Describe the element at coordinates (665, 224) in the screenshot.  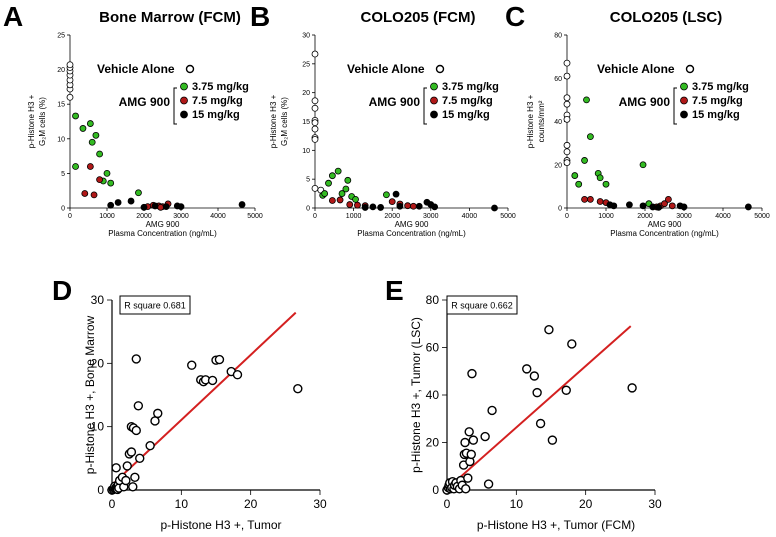
I see `x-axis-label: AMG 900` at that location.